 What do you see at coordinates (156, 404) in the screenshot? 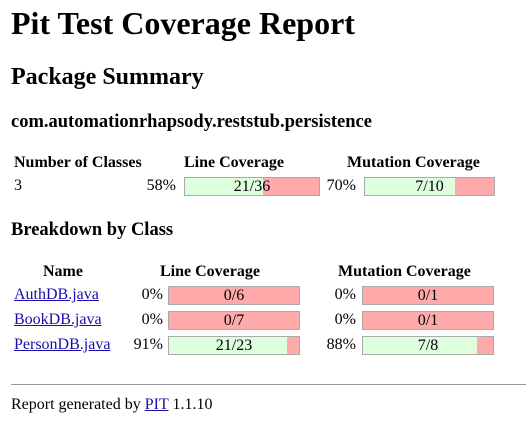
I see `pit-link: PIT` at bounding box center [156, 404].